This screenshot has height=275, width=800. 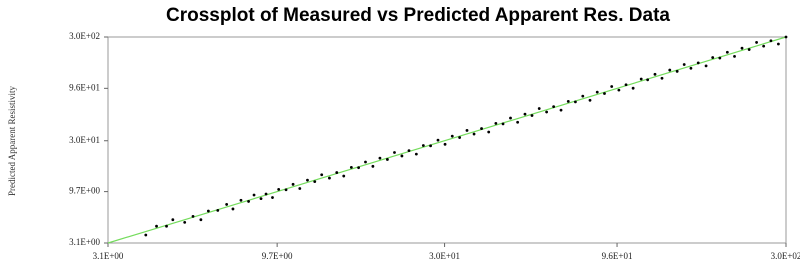 I want to click on y-tick-label: 9.7E+00, so click(x=84, y=191).